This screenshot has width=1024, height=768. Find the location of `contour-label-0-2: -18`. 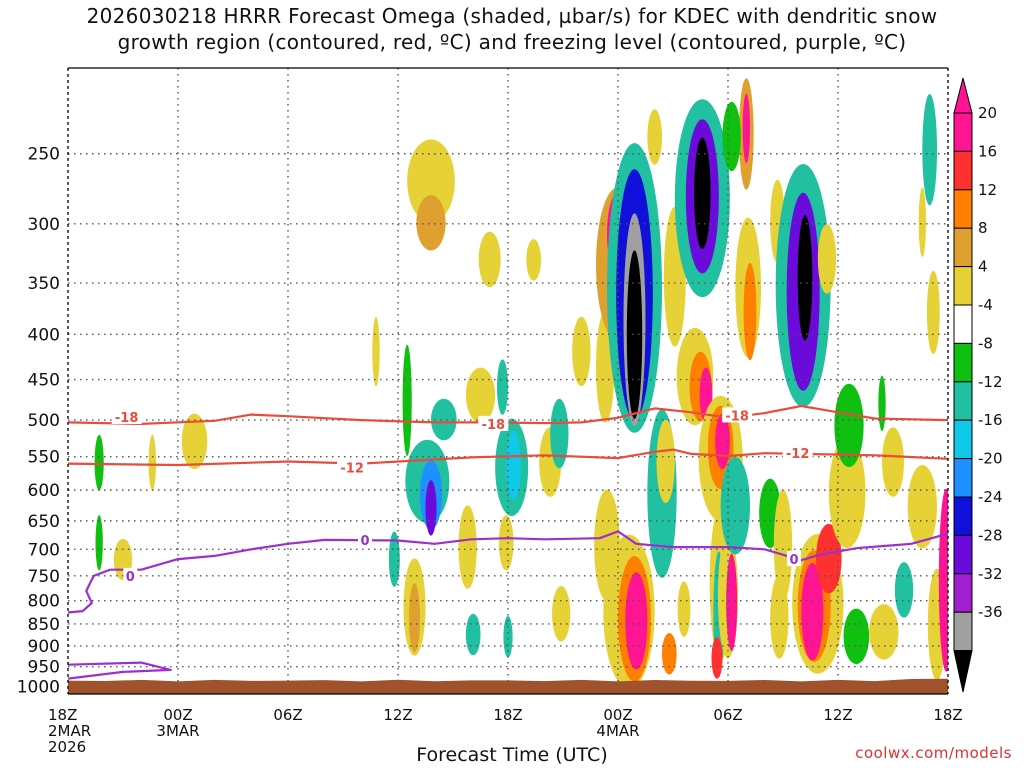

contour-label-0-2: -18 is located at coordinates (737, 416).